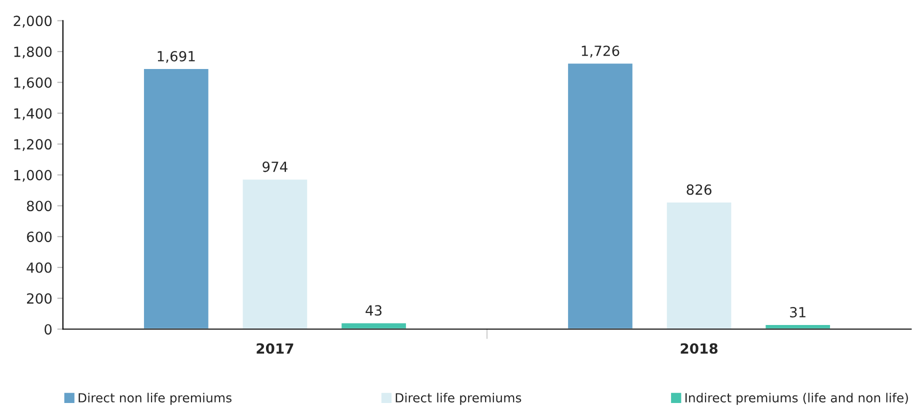  Describe the element at coordinates (48, 329) in the screenshot. I see `y-tick-label: 0` at that location.